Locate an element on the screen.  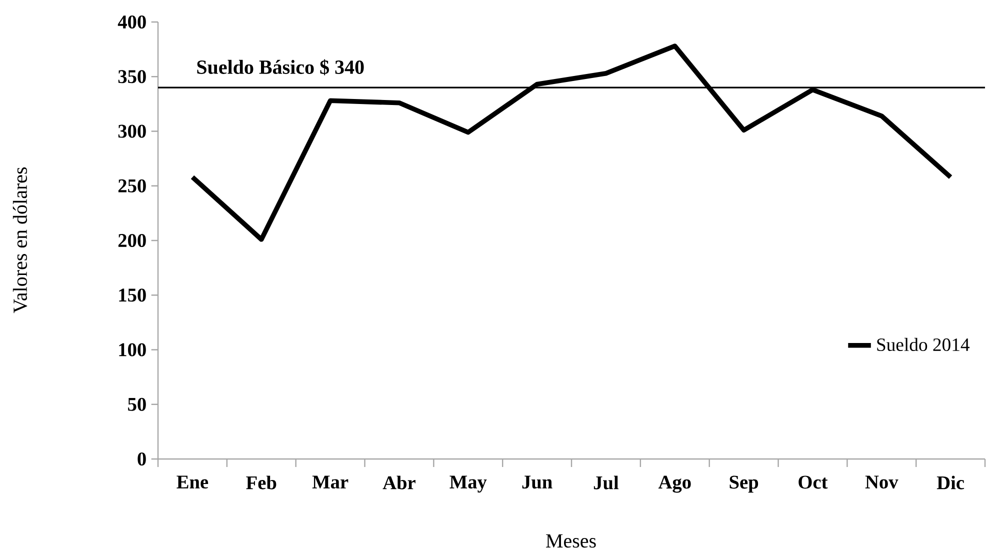
ref-line-label: Sueldo Básico $ 340 is located at coordinates (280, 67).